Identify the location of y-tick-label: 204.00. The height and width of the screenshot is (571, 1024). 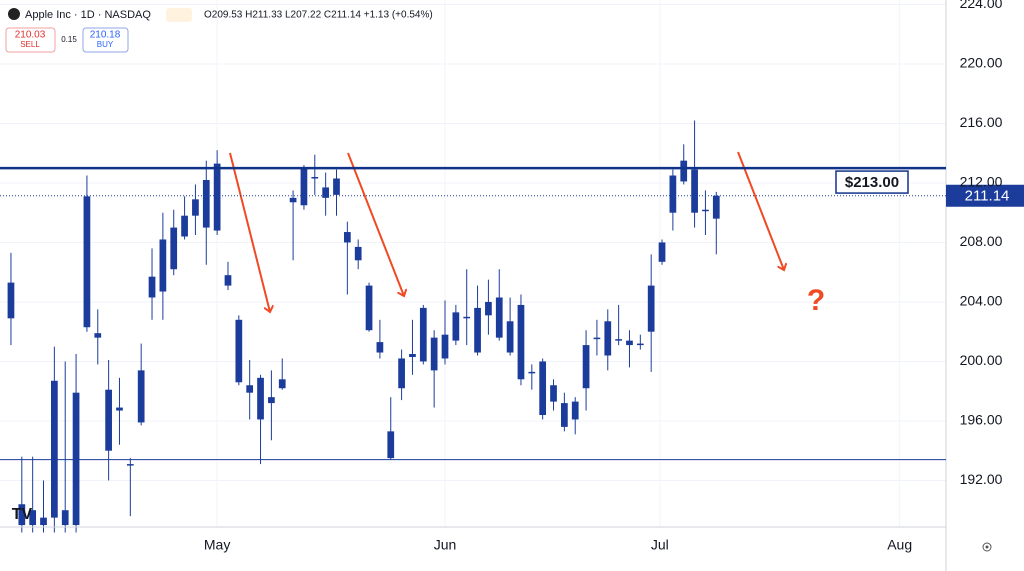
(981, 301).